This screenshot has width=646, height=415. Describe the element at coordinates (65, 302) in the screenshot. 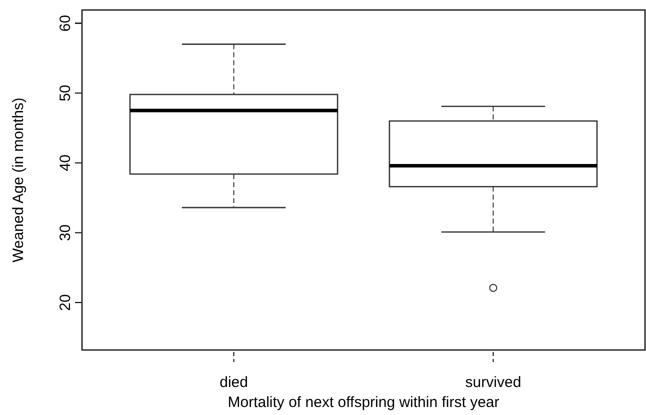

I see `y-tick-label: 20` at that location.